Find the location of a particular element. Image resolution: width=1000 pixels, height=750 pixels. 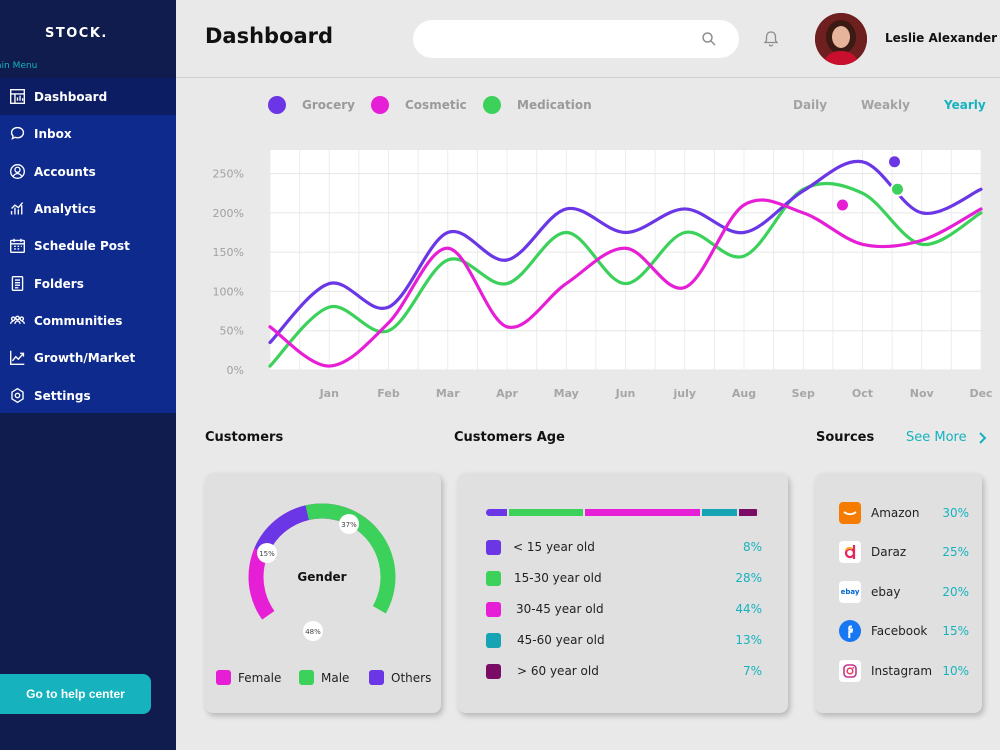

sidebar-item-accounts: Accounts is located at coordinates (88, 171).